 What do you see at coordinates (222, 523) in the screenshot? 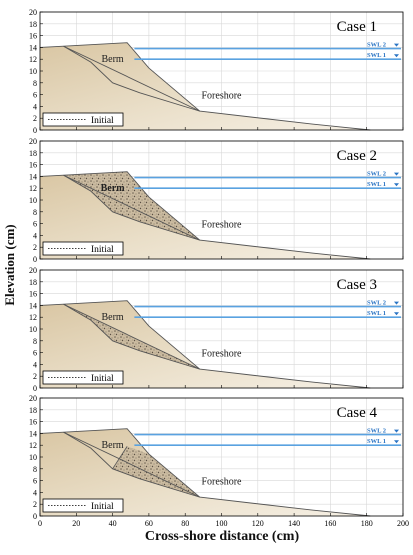
I see `x-tick-label: 100` at bounding box center [222, 523].